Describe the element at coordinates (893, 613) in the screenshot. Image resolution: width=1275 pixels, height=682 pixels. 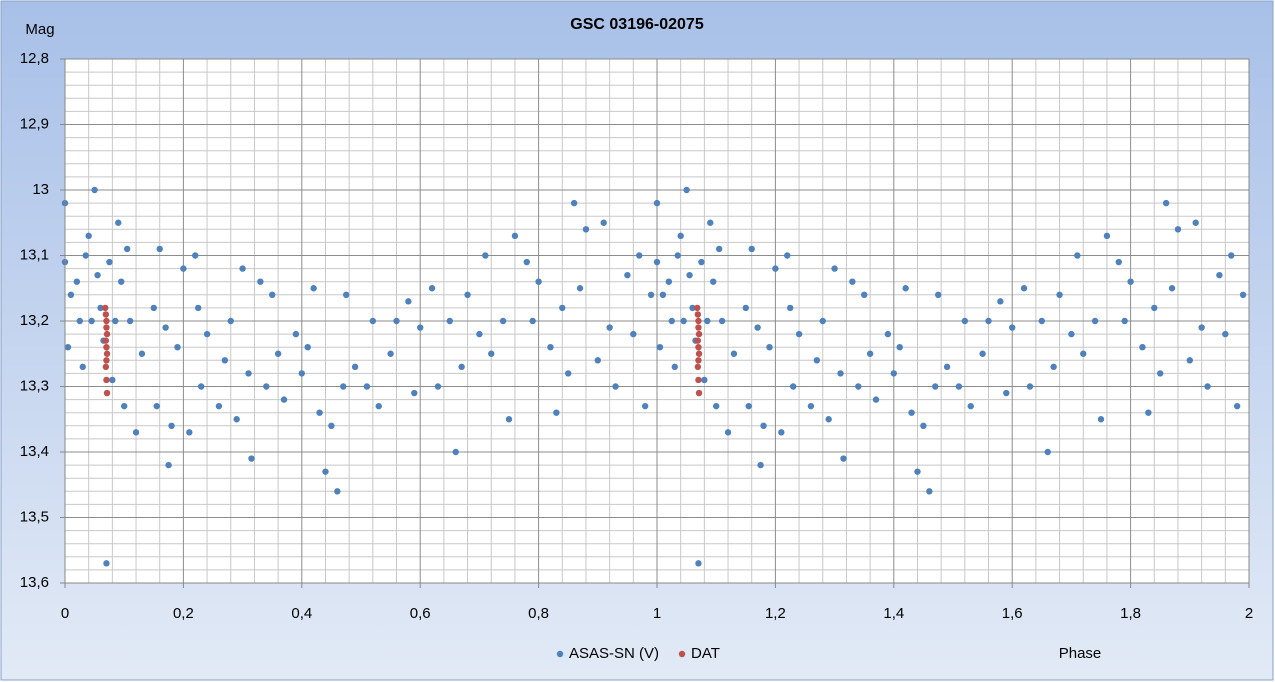
I see `x-tick-label: 1,4` at that location.